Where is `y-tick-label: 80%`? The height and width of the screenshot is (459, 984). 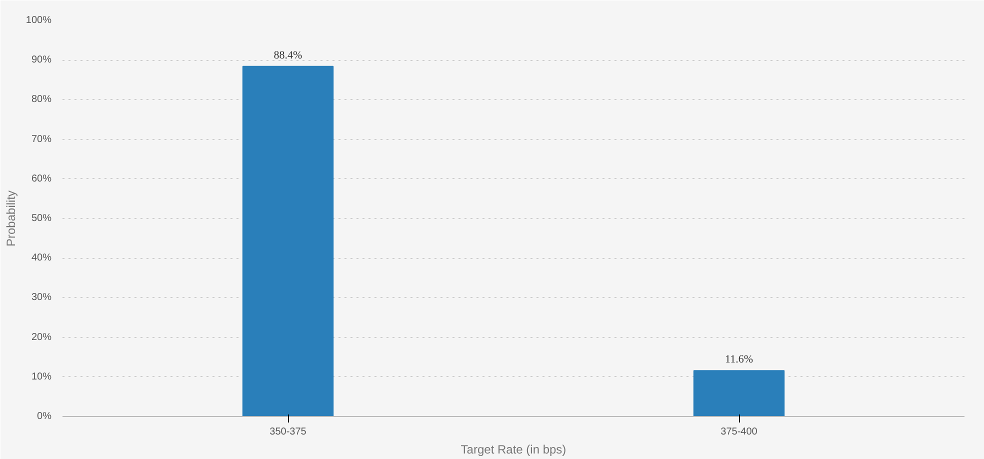
y-tick-label: 80% is located at coordinates (41, 100).